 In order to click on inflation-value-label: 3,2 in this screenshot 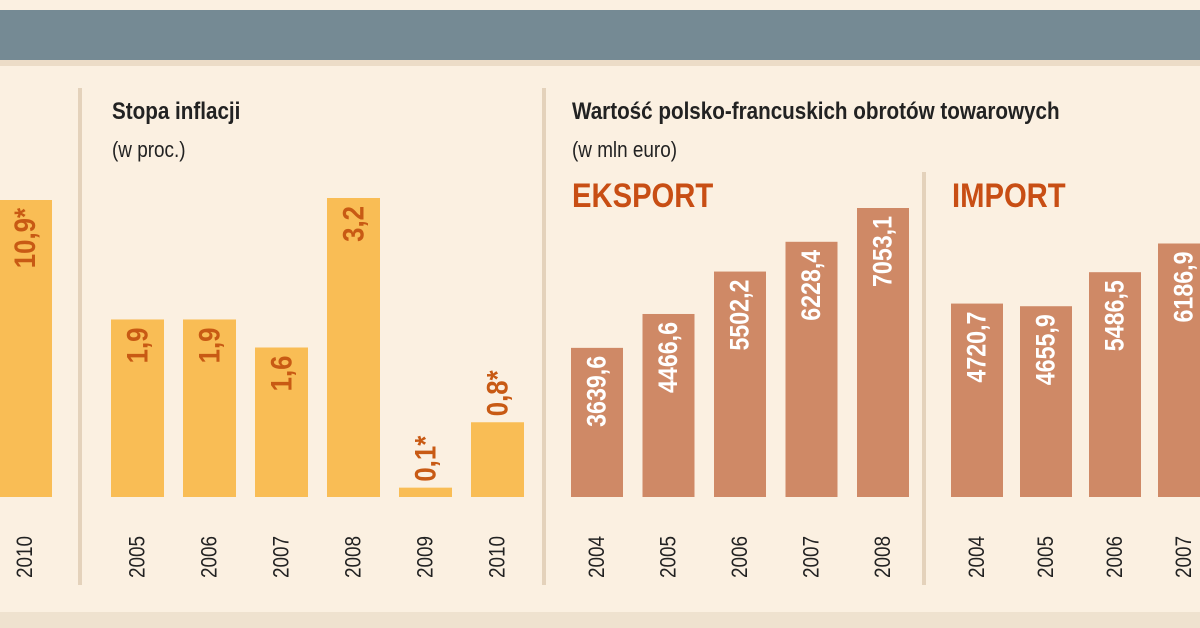, I will do `click(353, 224)`.